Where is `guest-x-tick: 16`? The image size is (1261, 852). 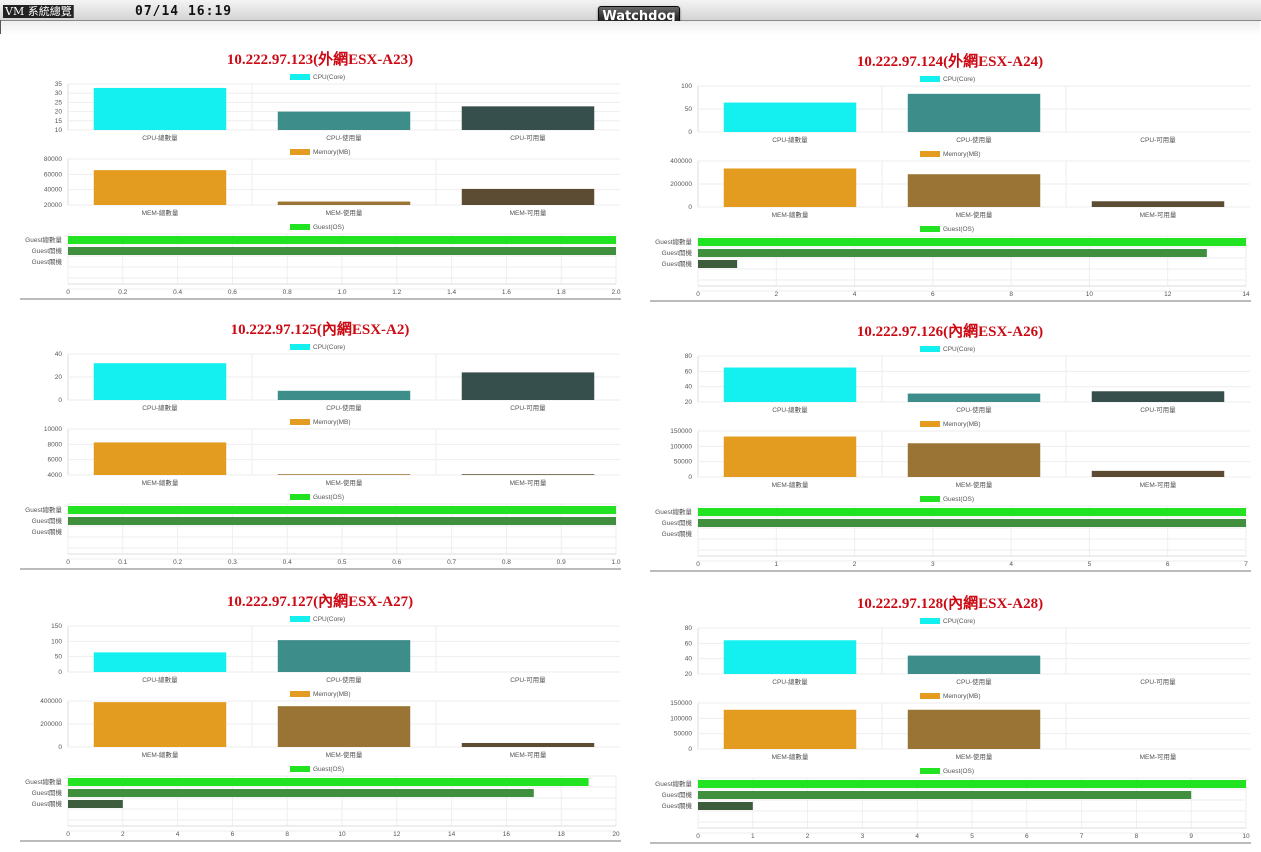 guest-x-tick: 16 is located at coordinates (507, 834).